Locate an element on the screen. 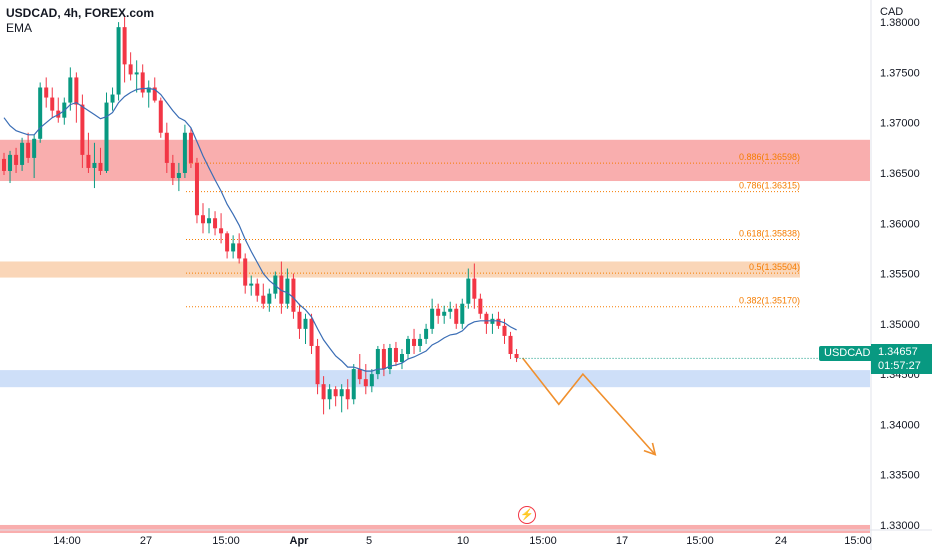  price-tick-label: 1.37000 is located at coordinates (900, 124).